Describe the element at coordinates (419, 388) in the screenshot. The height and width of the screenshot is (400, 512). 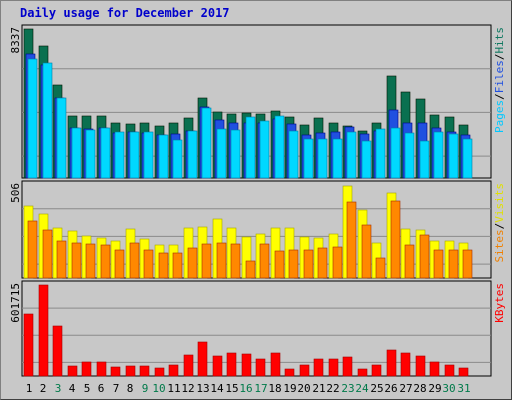
I see `x-tick-day-28: 28` at that location.